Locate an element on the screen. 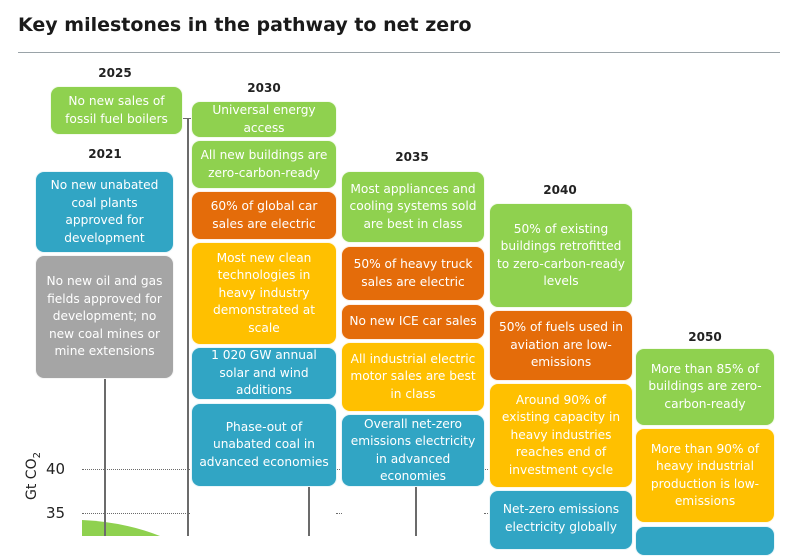  milestone-2035-heavy-truck: 50% of heavy truck sales are electric is located at coordinates (413, 273).